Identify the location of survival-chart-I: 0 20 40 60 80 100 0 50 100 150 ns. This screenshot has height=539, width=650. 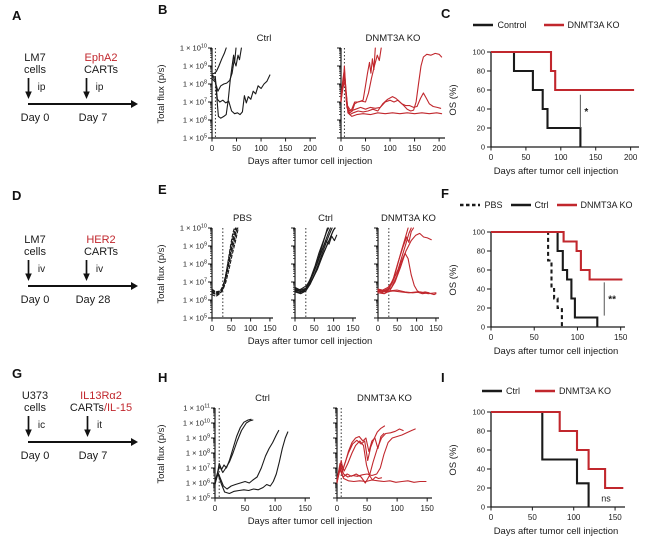
(548, 465).